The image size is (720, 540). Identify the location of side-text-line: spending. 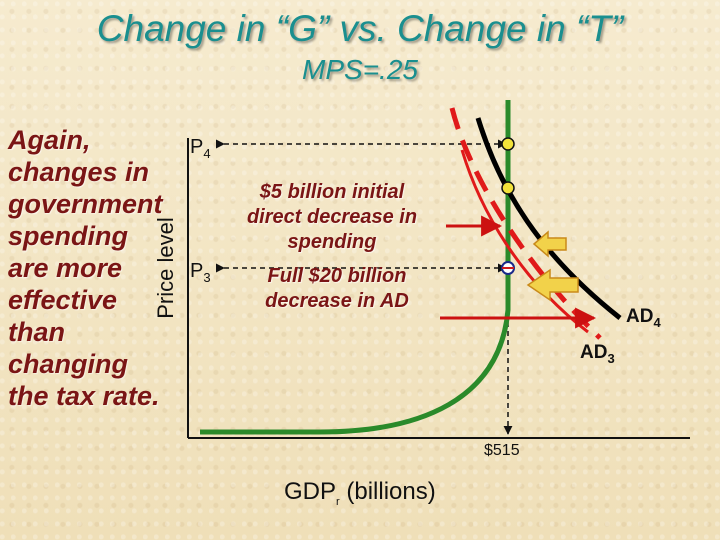
(68, 236).